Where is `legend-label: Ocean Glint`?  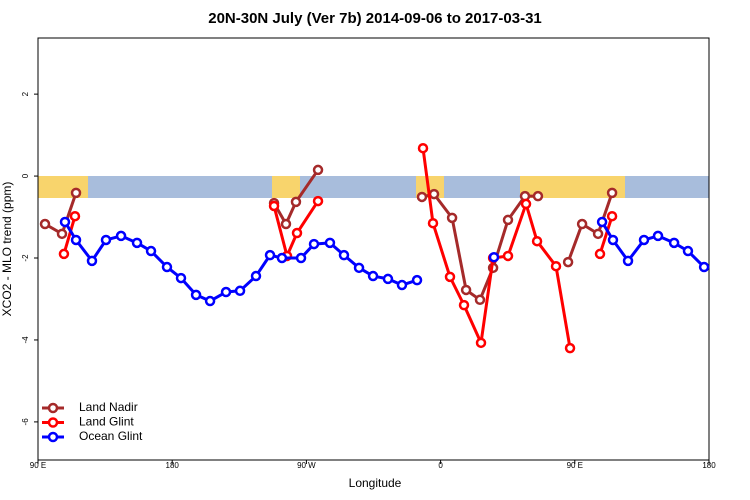 legend-label: Ocean Glint is located at coordinates (111, 436).